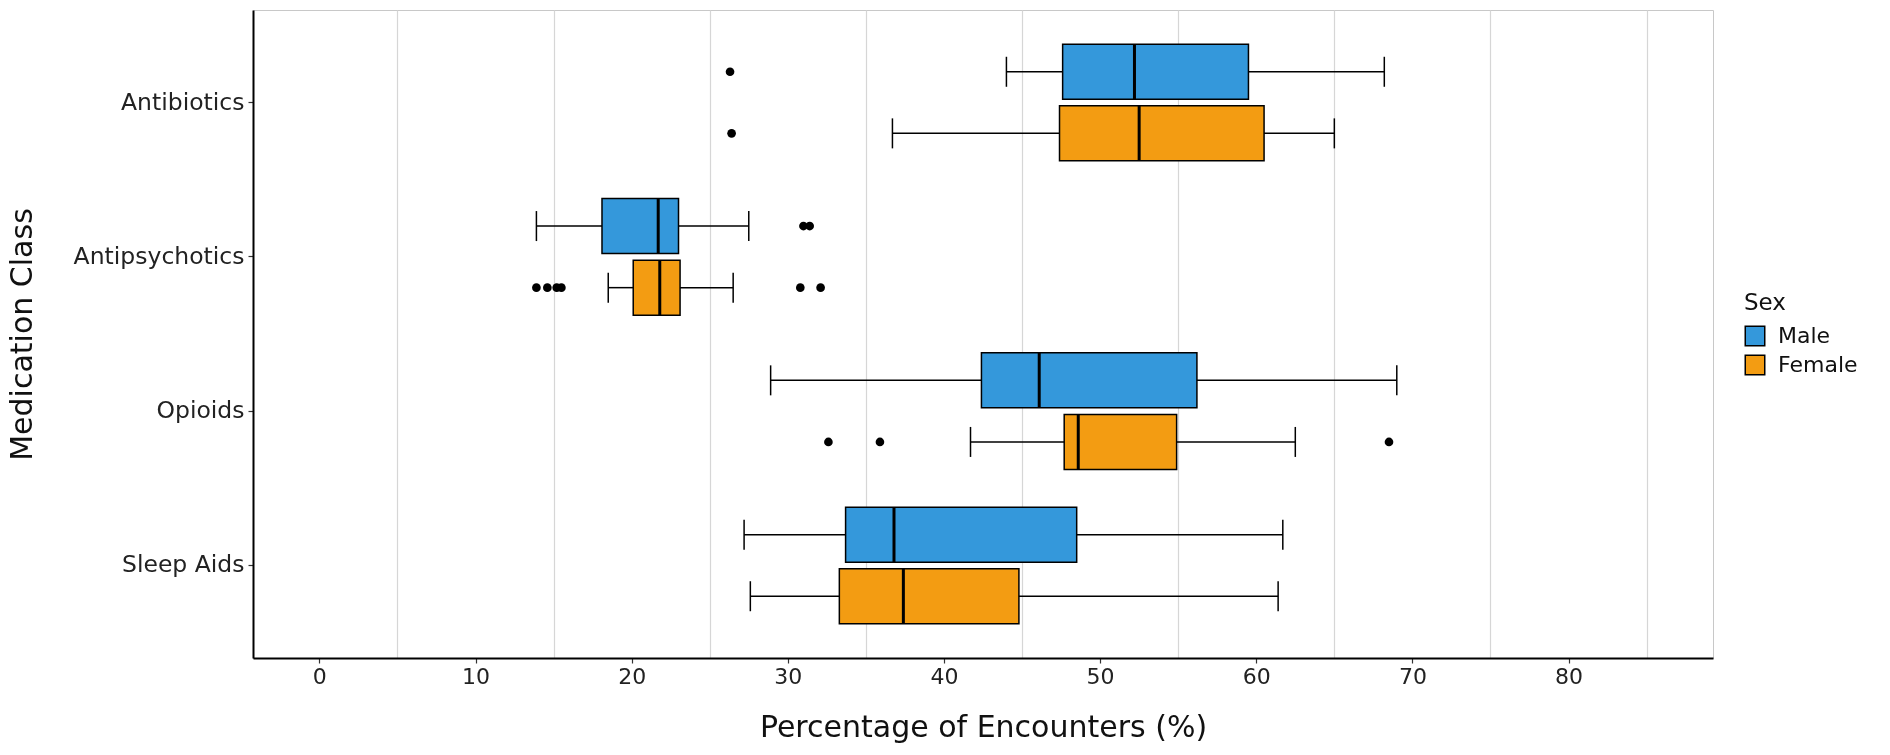  What do you see at coordinates (183, 564) in the screenshot?
I see `y-tick-label: Sleep Aids` at bounding box center [183, 564].